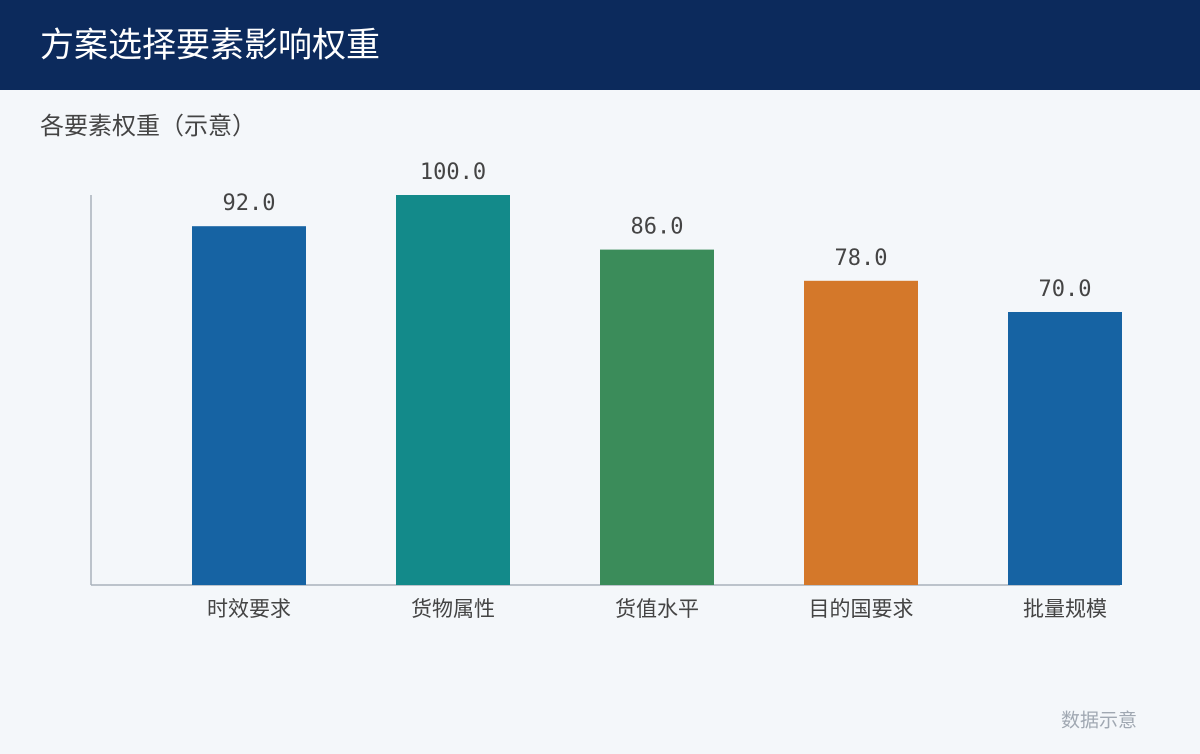  What do you see at coordinates (249, 609) in the screenshot?
I see `x-tick-label: 时效要求` at bounding box center [249, 609].